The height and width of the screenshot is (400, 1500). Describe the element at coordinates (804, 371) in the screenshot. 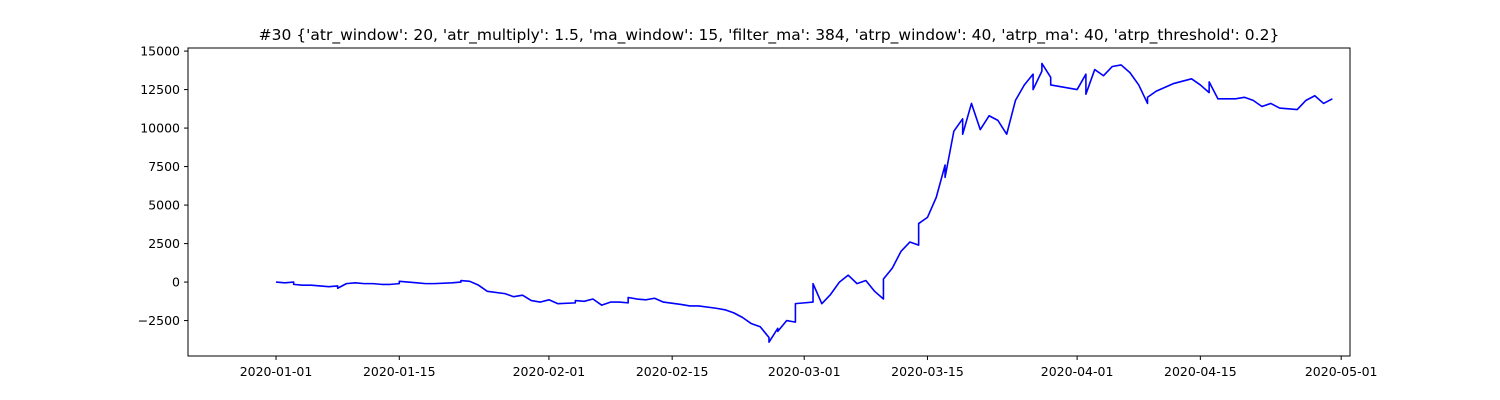

I see `x-tick-label: 2020-03-01` at that location.